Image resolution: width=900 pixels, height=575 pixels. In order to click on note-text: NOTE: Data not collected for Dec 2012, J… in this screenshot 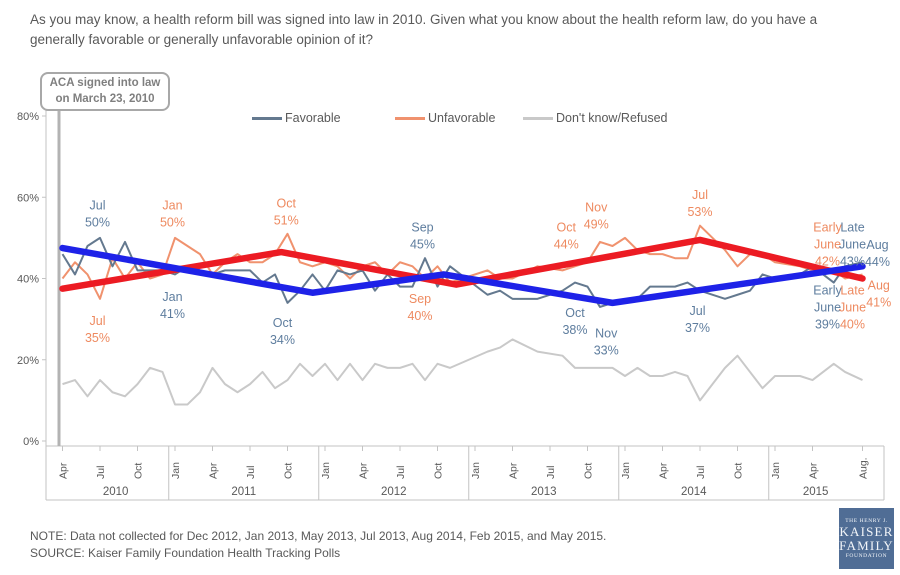, I will do `click(318, 536)`.